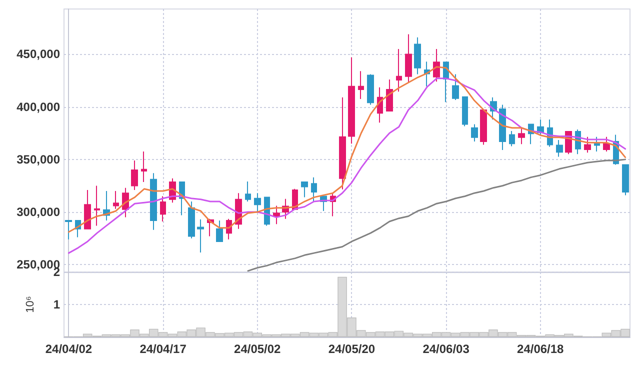  What do you see at coordinates (163, 349) in the screenshot?
I see `x-tick-label: 24/04/17` at bounding box center [163, 349].